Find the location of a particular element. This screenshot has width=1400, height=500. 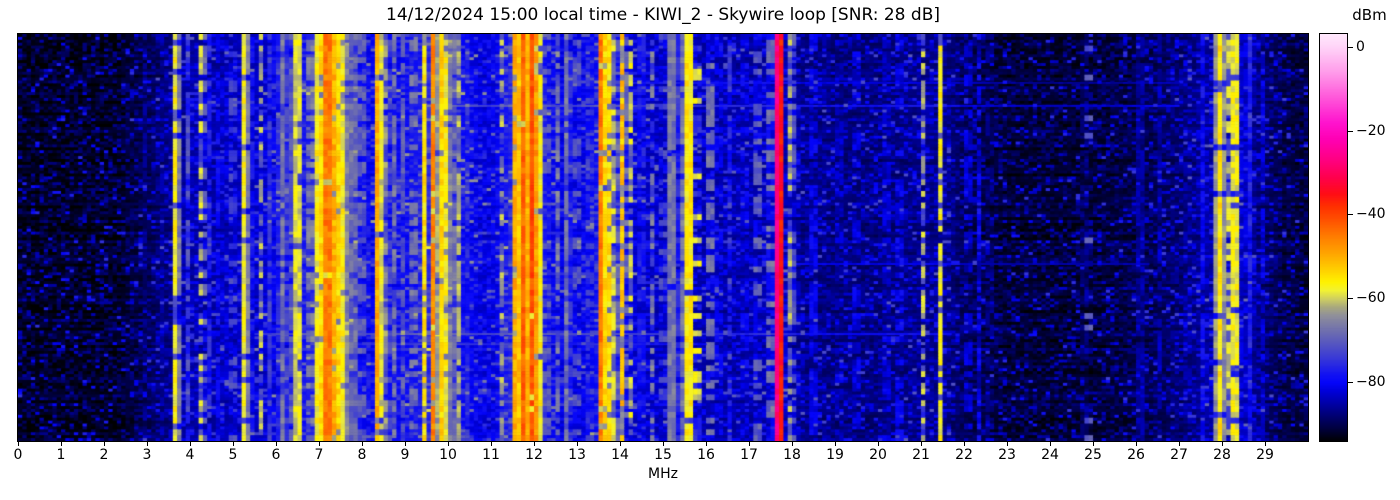

colorbar-tick-label: −40 is located at coordinates (1371, 214).